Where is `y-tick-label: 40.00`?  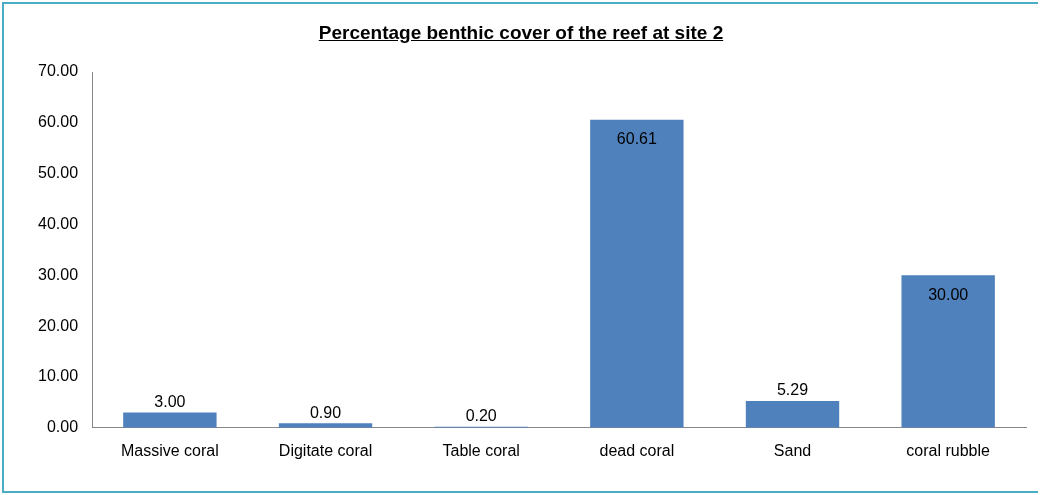
y-tick-label: 40.00 is located at coordinates (58, 223).